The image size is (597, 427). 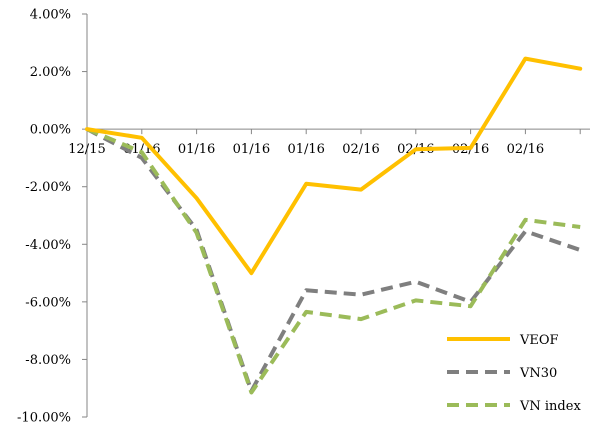 What do you see at coordinates (48, 360) in the screenshot?
I see `y-tick-label: -8.00%` at bounding box center [48, 360].